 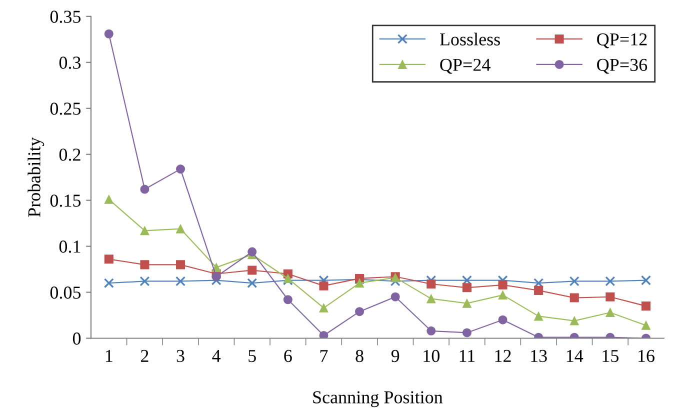 What do you see at coordinates (432, 356) in the screenshot?
I see `x-tick-label: 10` at bounding box center [432, 356].